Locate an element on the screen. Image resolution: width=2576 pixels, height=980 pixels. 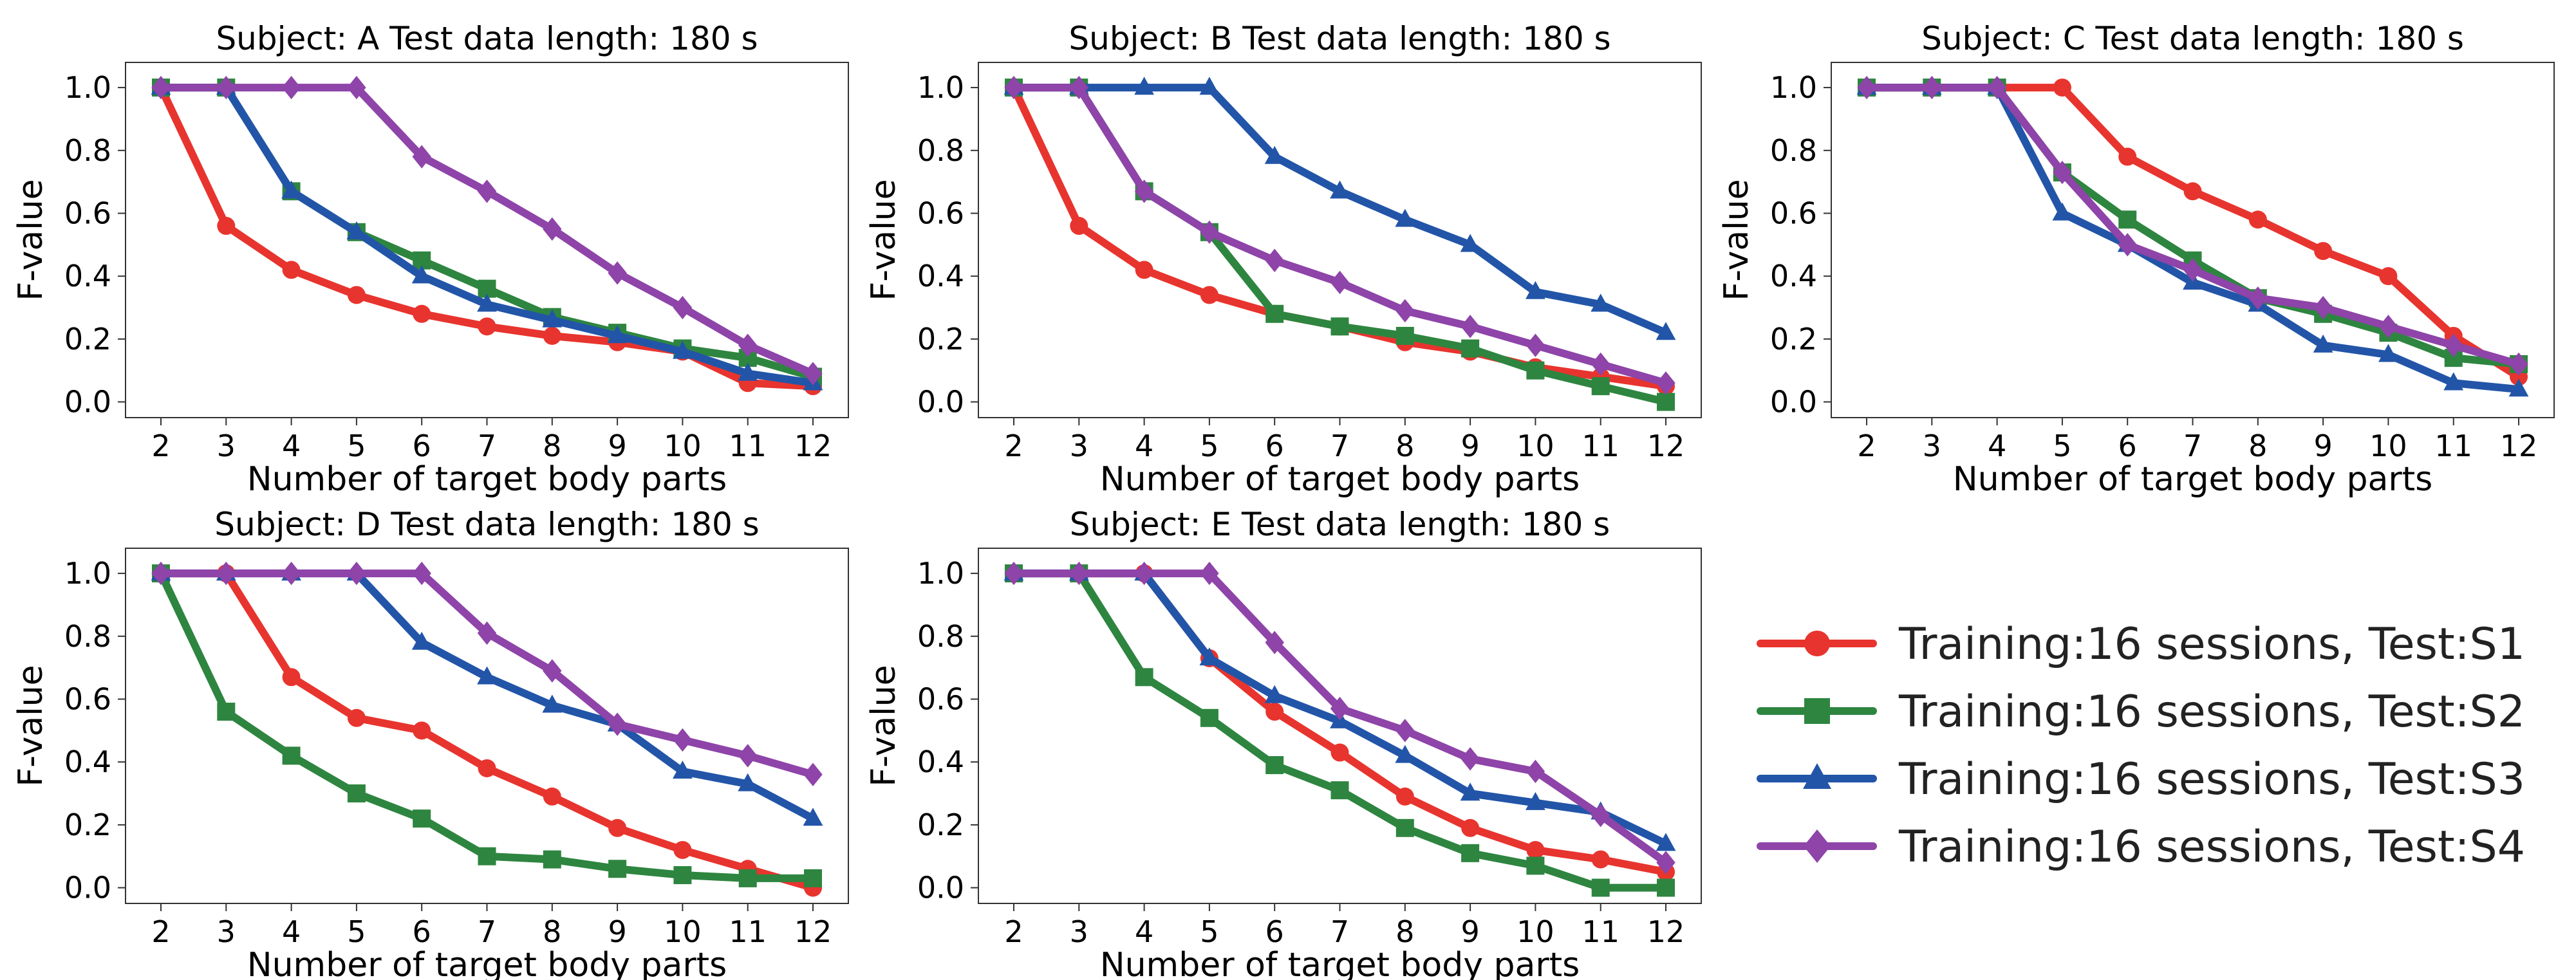
y-tick-label: 0.4 is located at coordinates (940, 761).